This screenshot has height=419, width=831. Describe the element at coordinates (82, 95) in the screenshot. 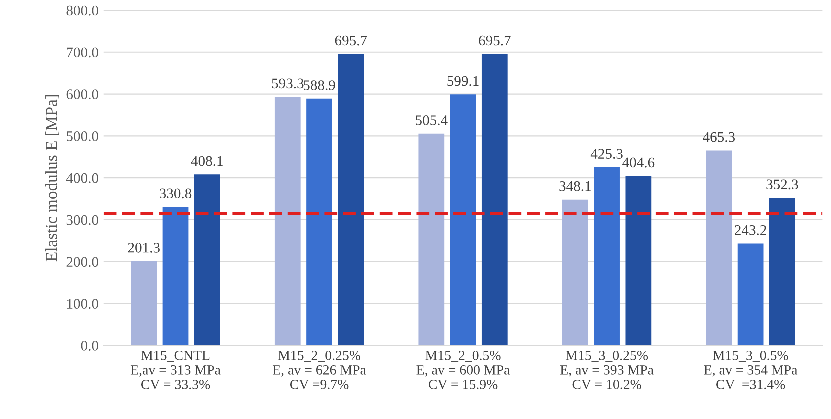

I see `y-tick-label: 600.0` at that location.